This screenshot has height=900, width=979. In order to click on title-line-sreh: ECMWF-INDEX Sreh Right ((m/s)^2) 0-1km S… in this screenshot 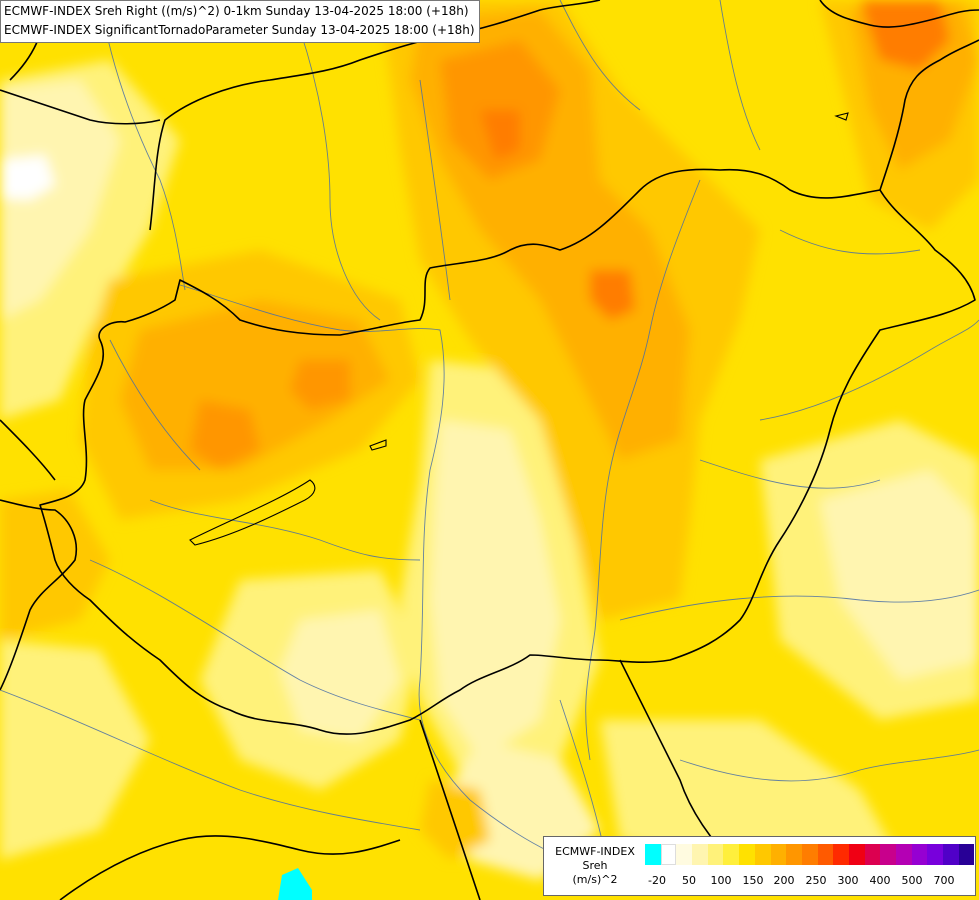, I will do `click(236, 11)`.